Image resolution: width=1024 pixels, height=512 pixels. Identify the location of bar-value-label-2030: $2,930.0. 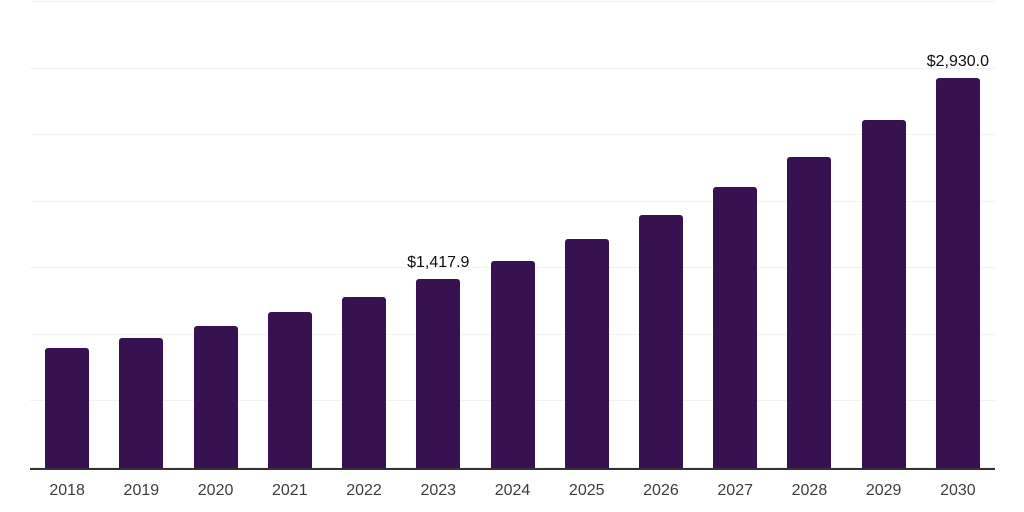
(958, 61).